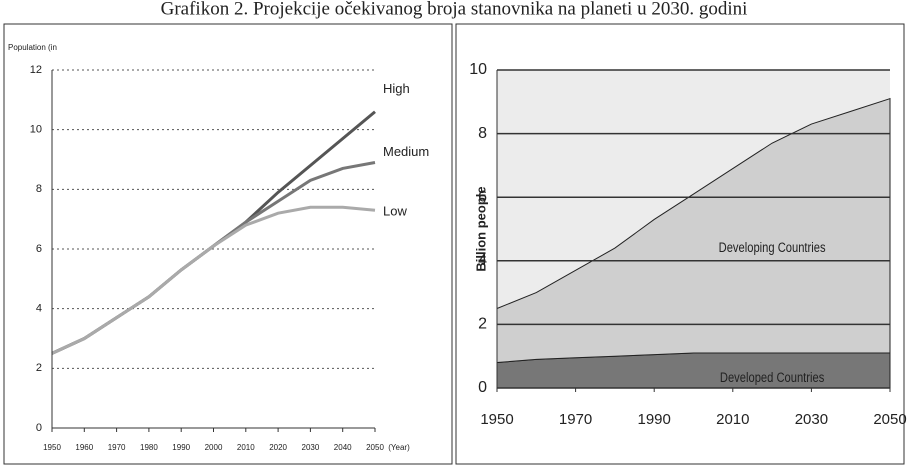  I want to click on series-label: Low, so click(395, 211).